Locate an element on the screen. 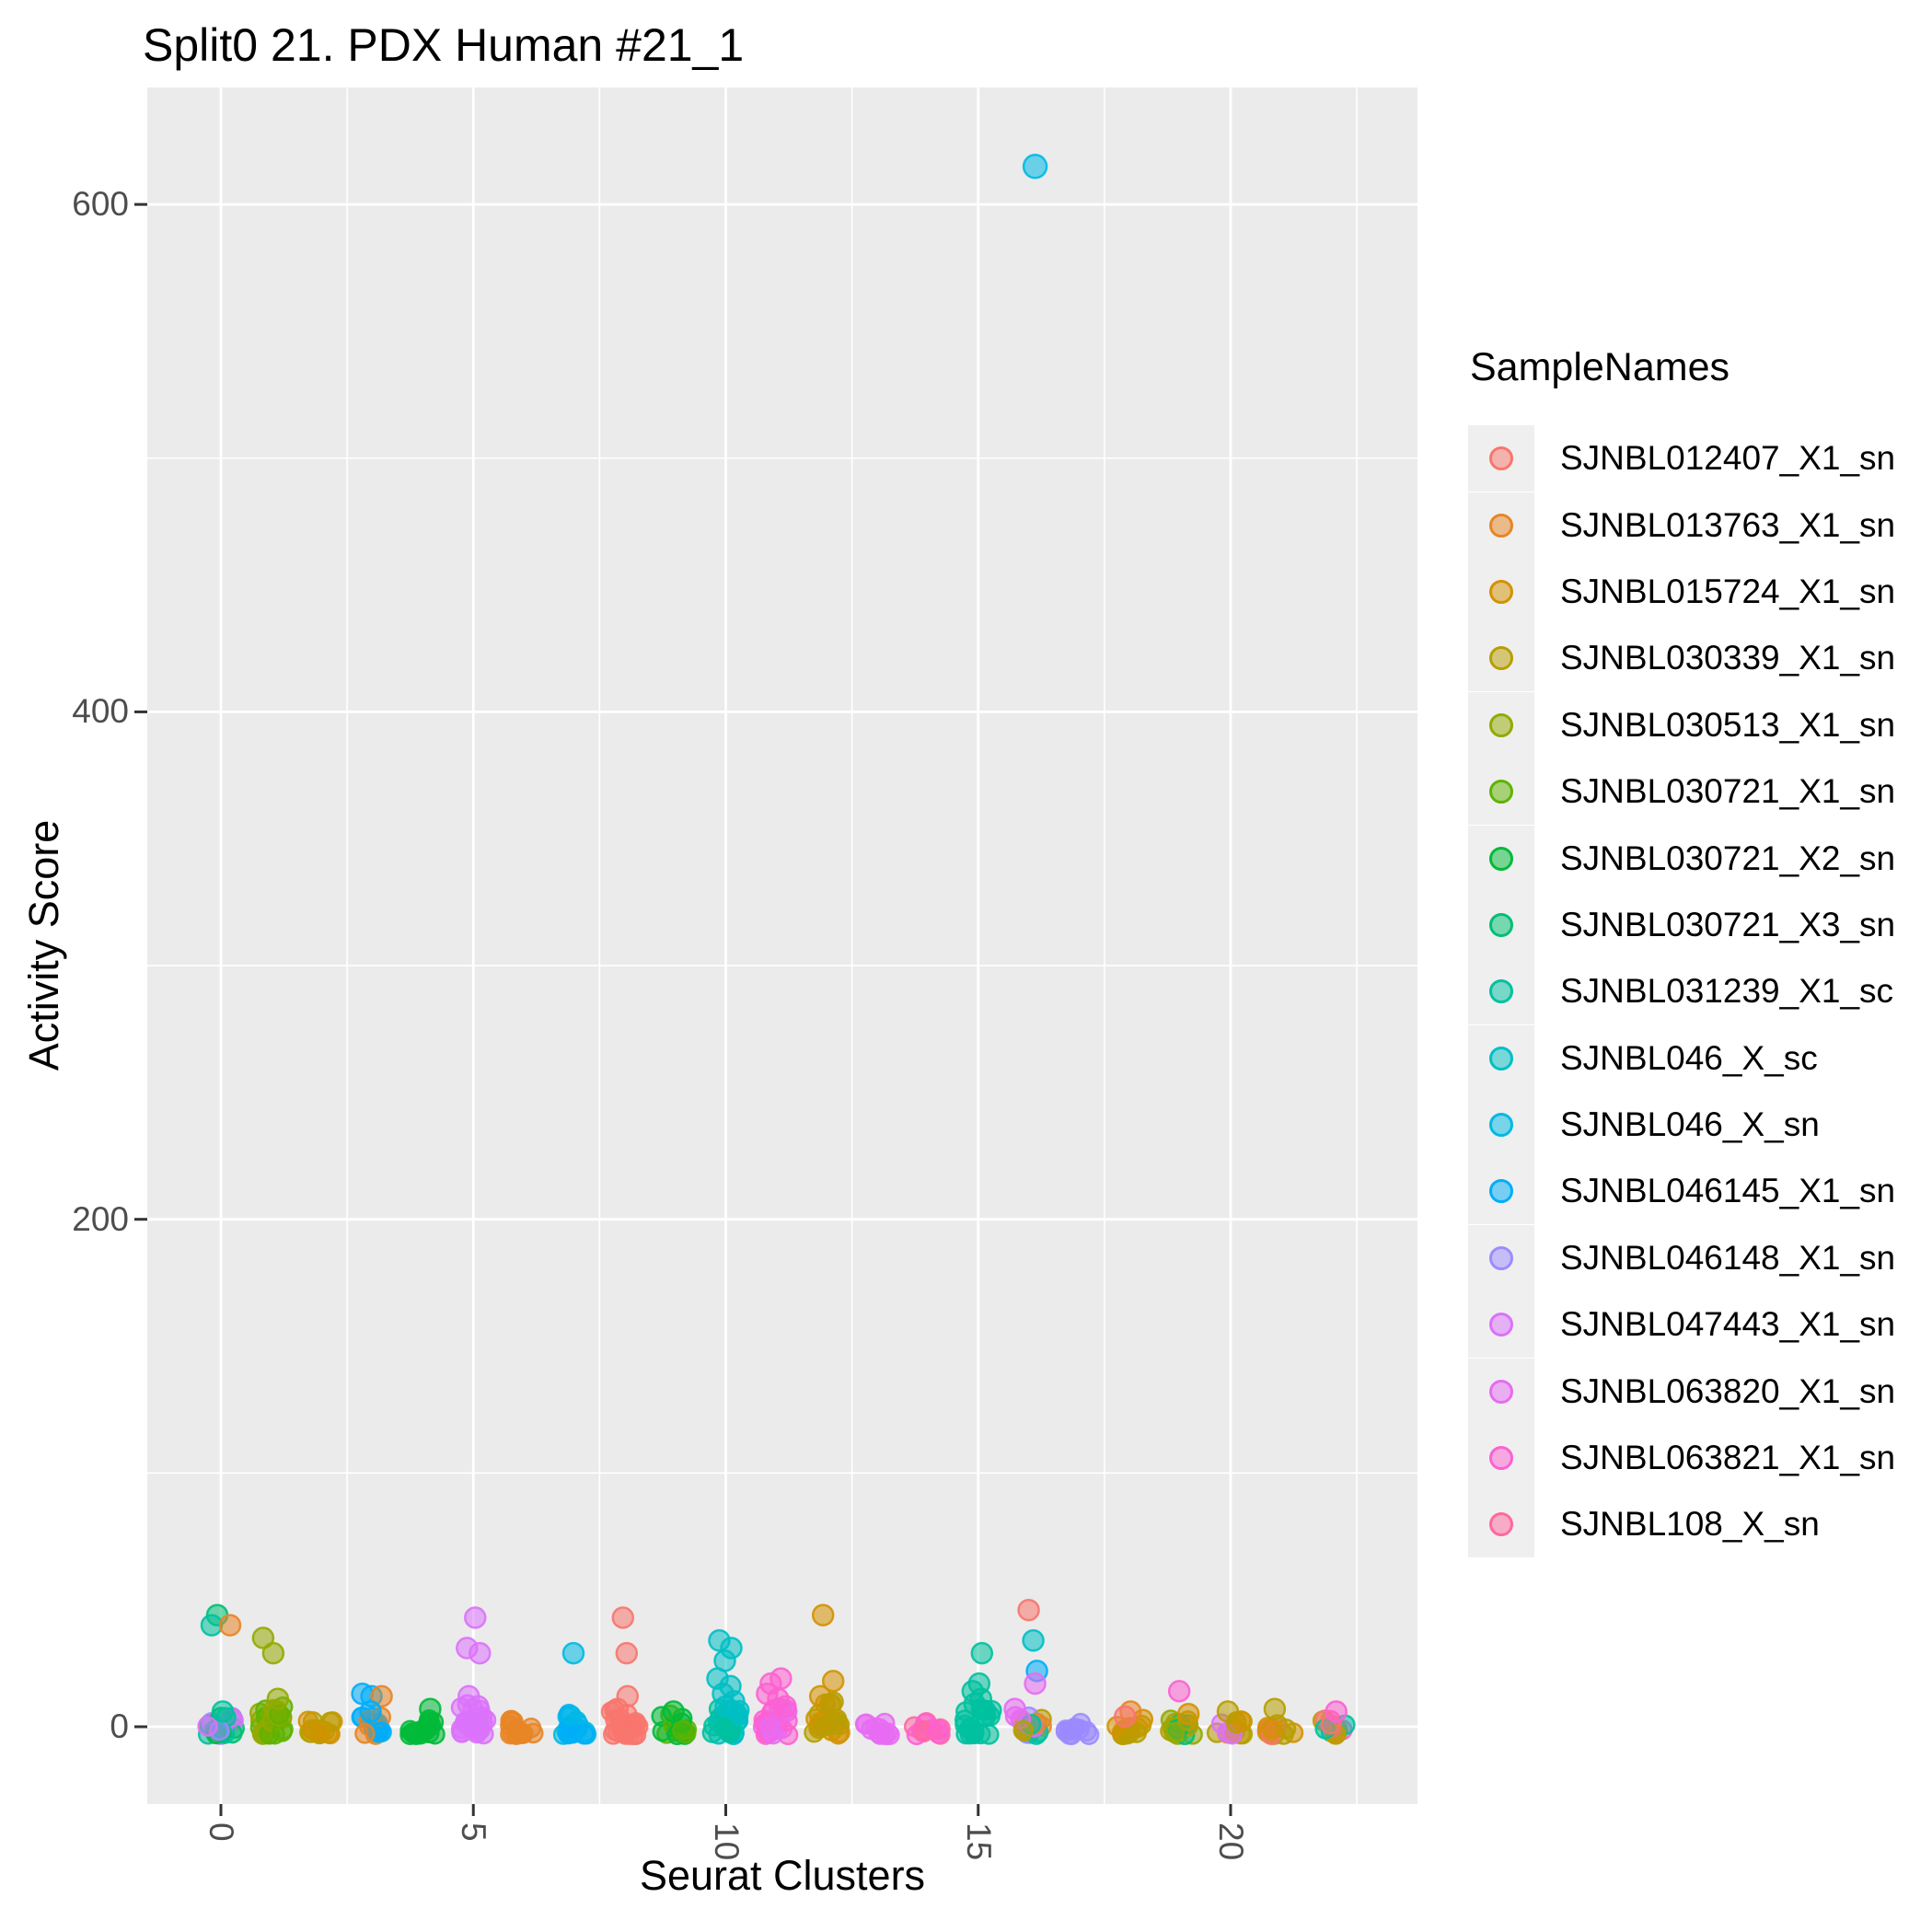 The height and width of the screenshot is (1932, 1932). legend-entry: SJNBL015724_X1_sn is located at coordinates (1682, 592).